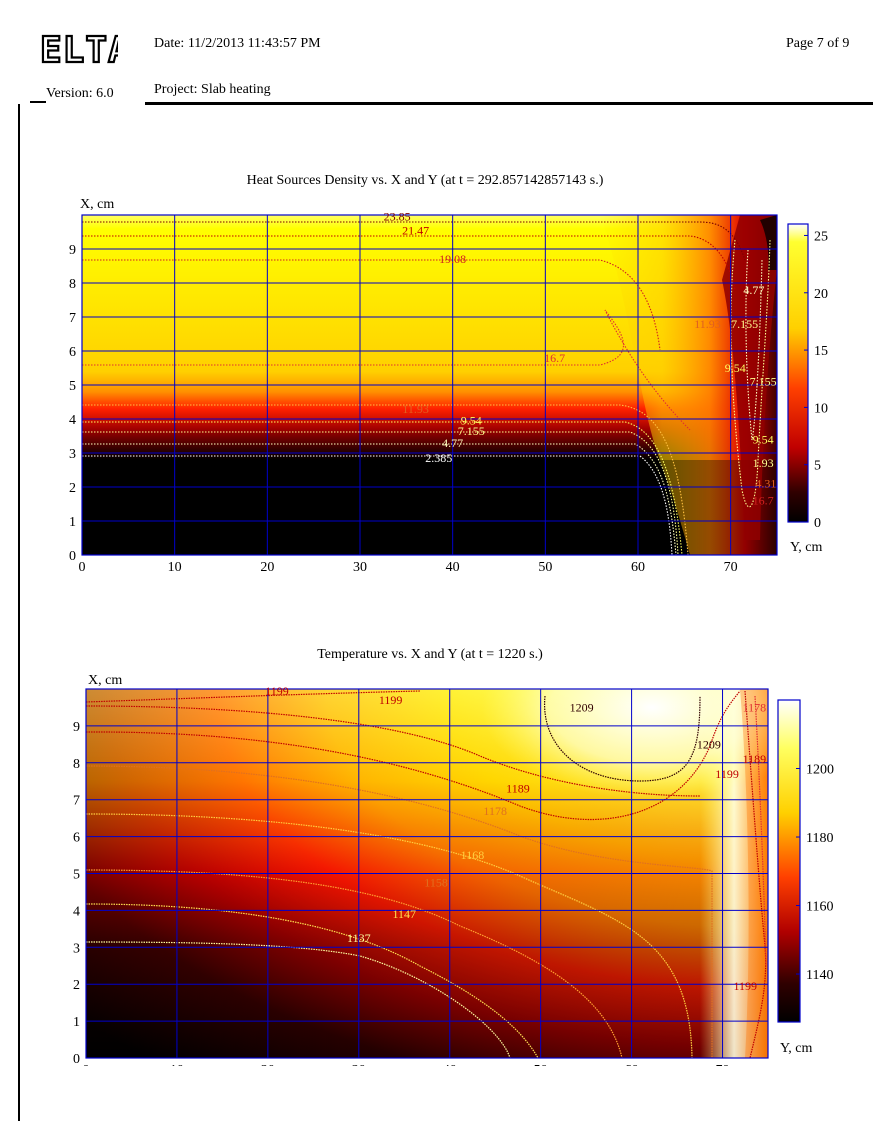 Image resolution: width=873 pixels, height=1121 pixels. What do you see at coordinates (817, 523) in the screenshot?
I see `colorbar-tick-label: 0` at bounding box center [817, 523].